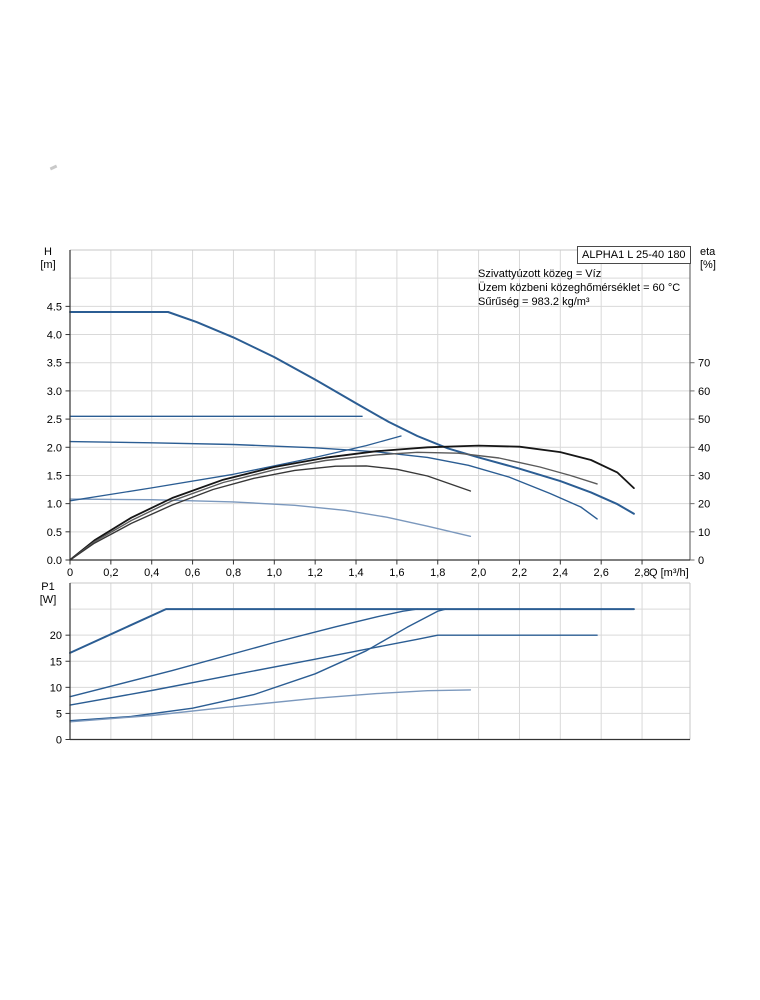 This screenshot has width=760, height=1000. What do you see at coordinates (56, 688) in the screenshot?
I see `p1-tick-label: 10` at bounding box center [56, 688].